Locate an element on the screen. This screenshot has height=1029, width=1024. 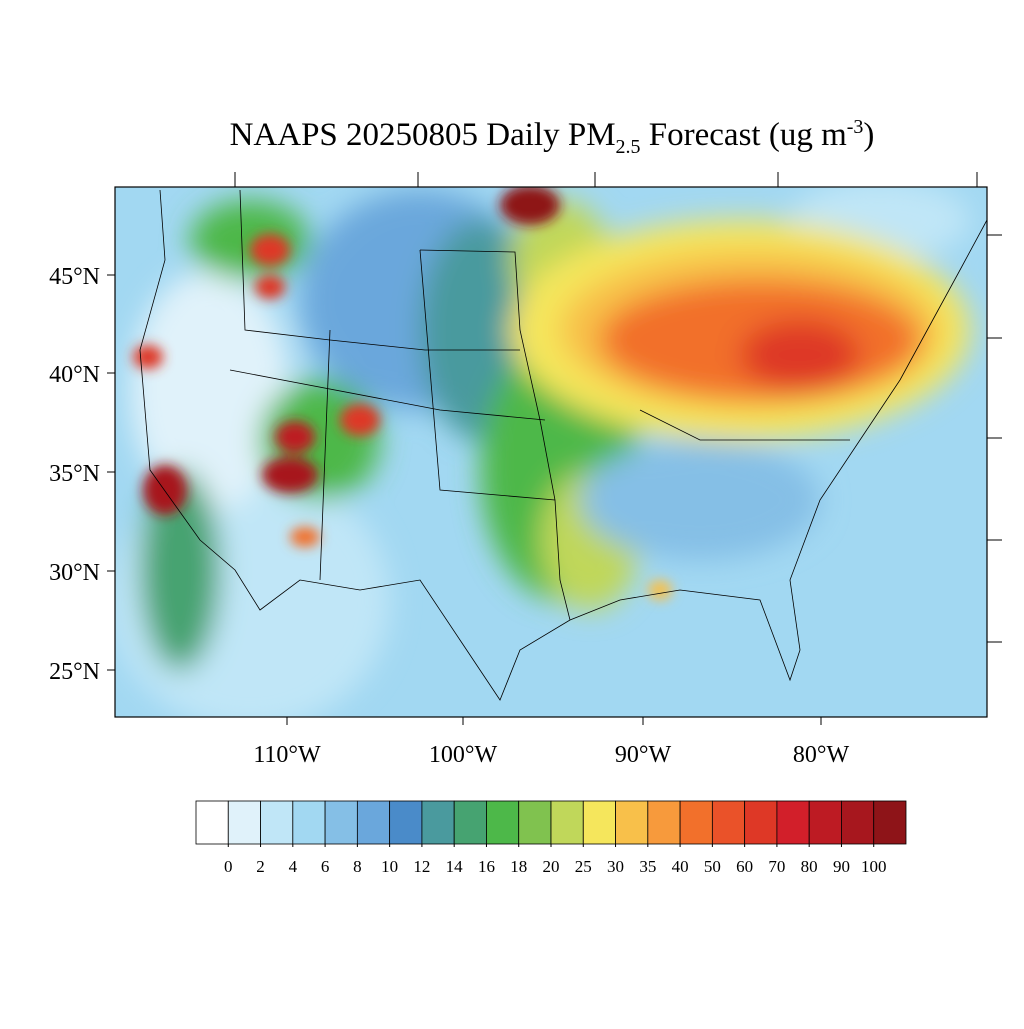
colorbar-label: 40 is located at coordinates (680, 866).